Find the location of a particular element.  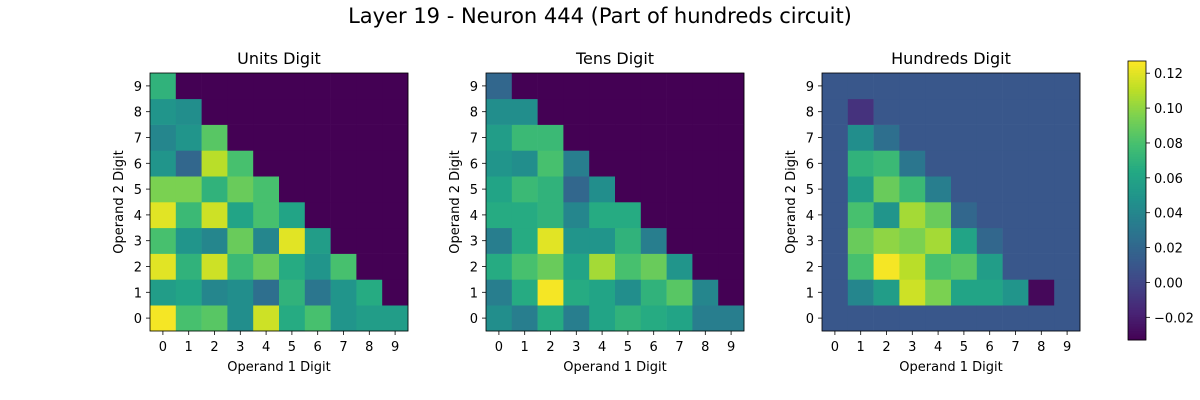

panel-2-x-tick-label: 4 is located at coordinates (602, 347).